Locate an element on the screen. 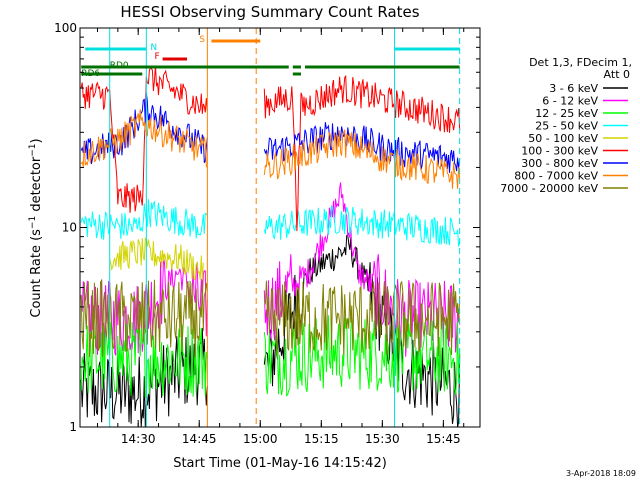 The width and height of the screenshot is (640, 480). x-tick-label: 15:45 is located at coordinates (443, 439).